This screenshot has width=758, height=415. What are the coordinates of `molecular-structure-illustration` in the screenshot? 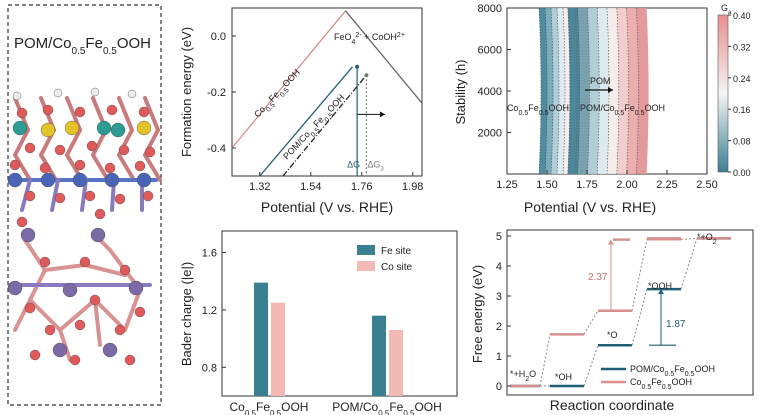 It's located at (84, 226).